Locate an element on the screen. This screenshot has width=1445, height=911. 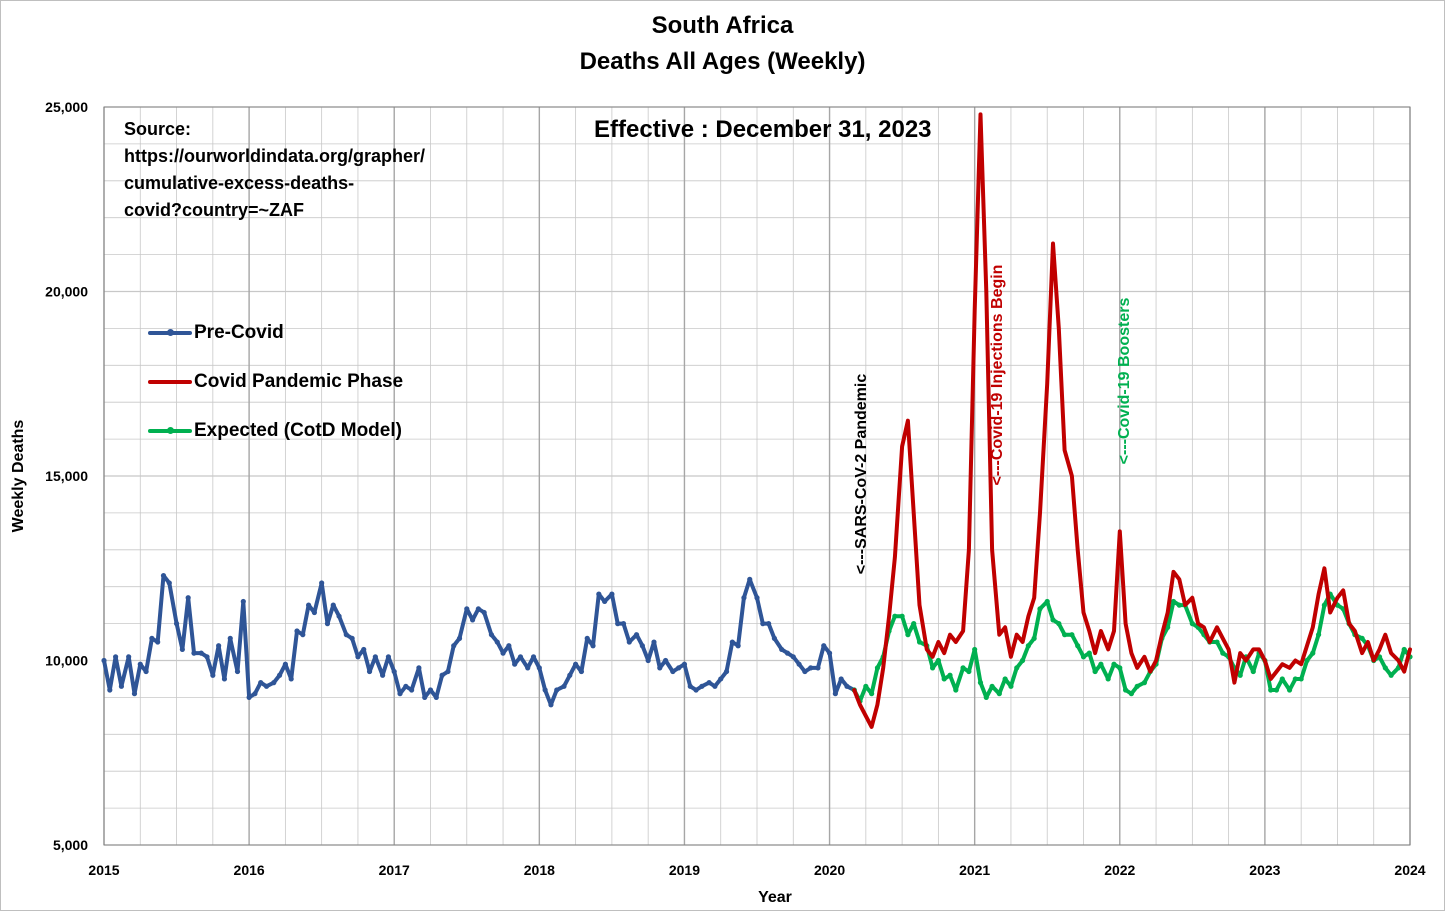
legend-swatch is located at coordinates (170, 332).